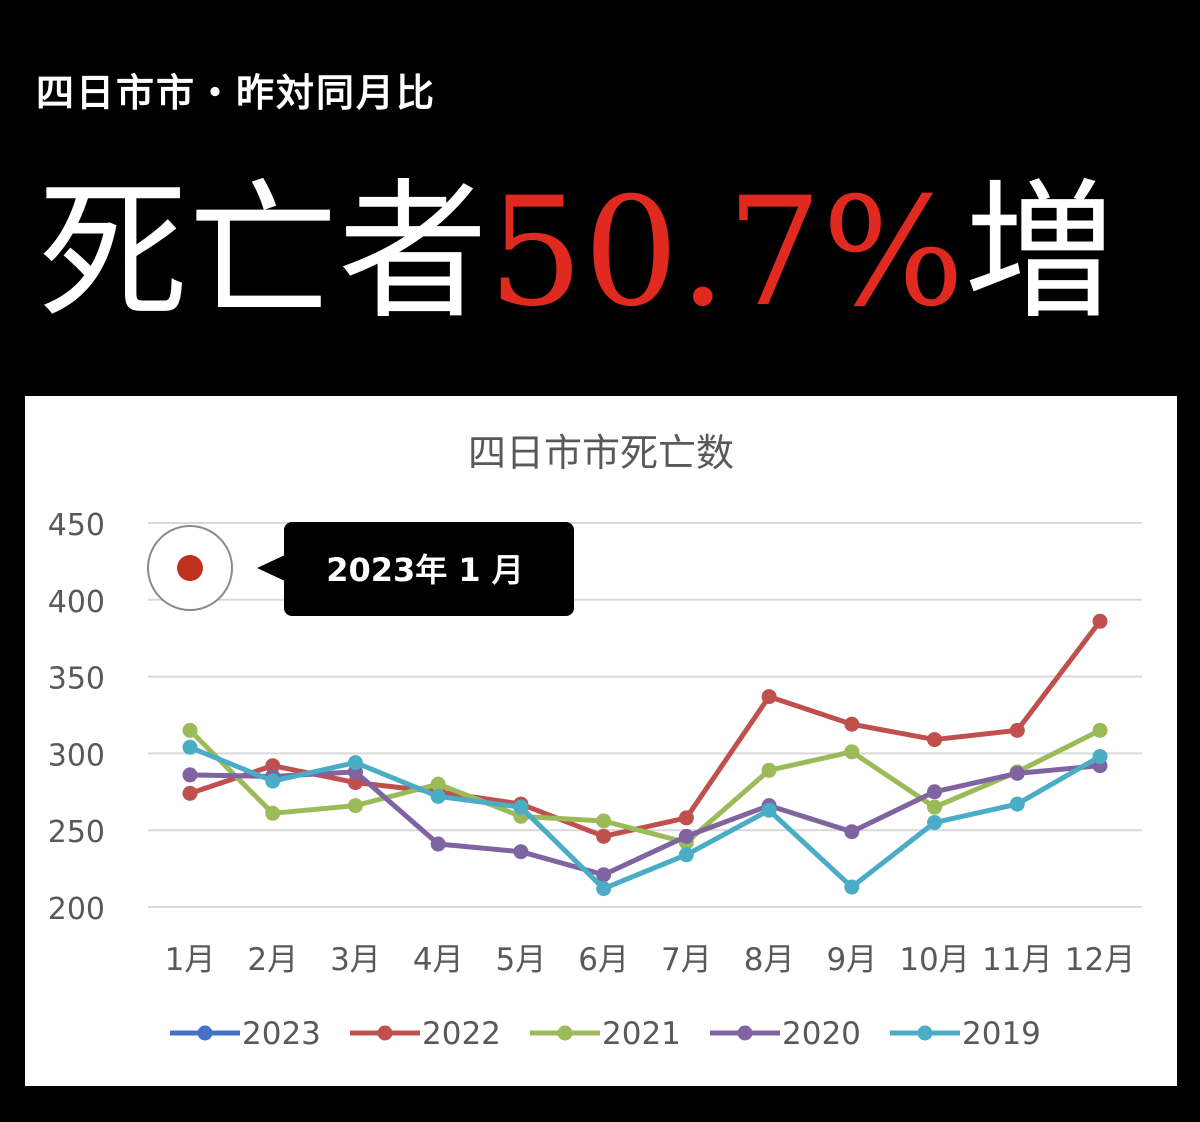 The height and width of the screenshot is (1122, 1200). I want to click on x-tick-label: 2月, so click(272, 960).